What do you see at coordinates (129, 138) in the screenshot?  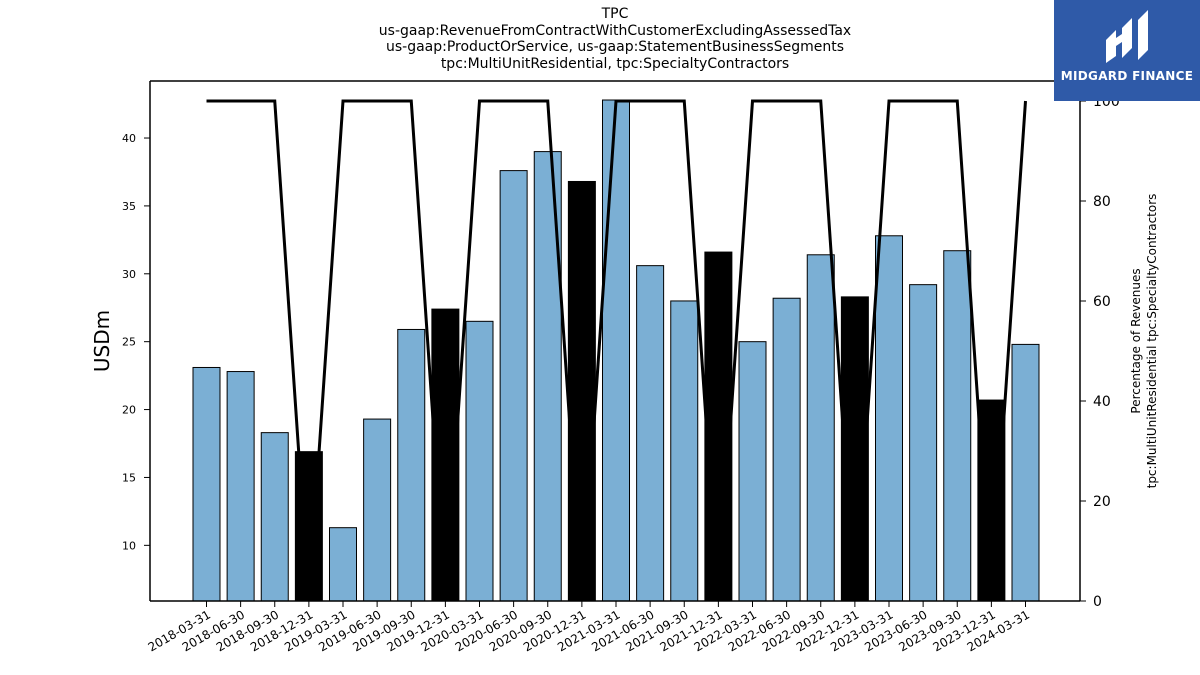 I see `y-tick-label: 40` at bounding box center [129, 138].